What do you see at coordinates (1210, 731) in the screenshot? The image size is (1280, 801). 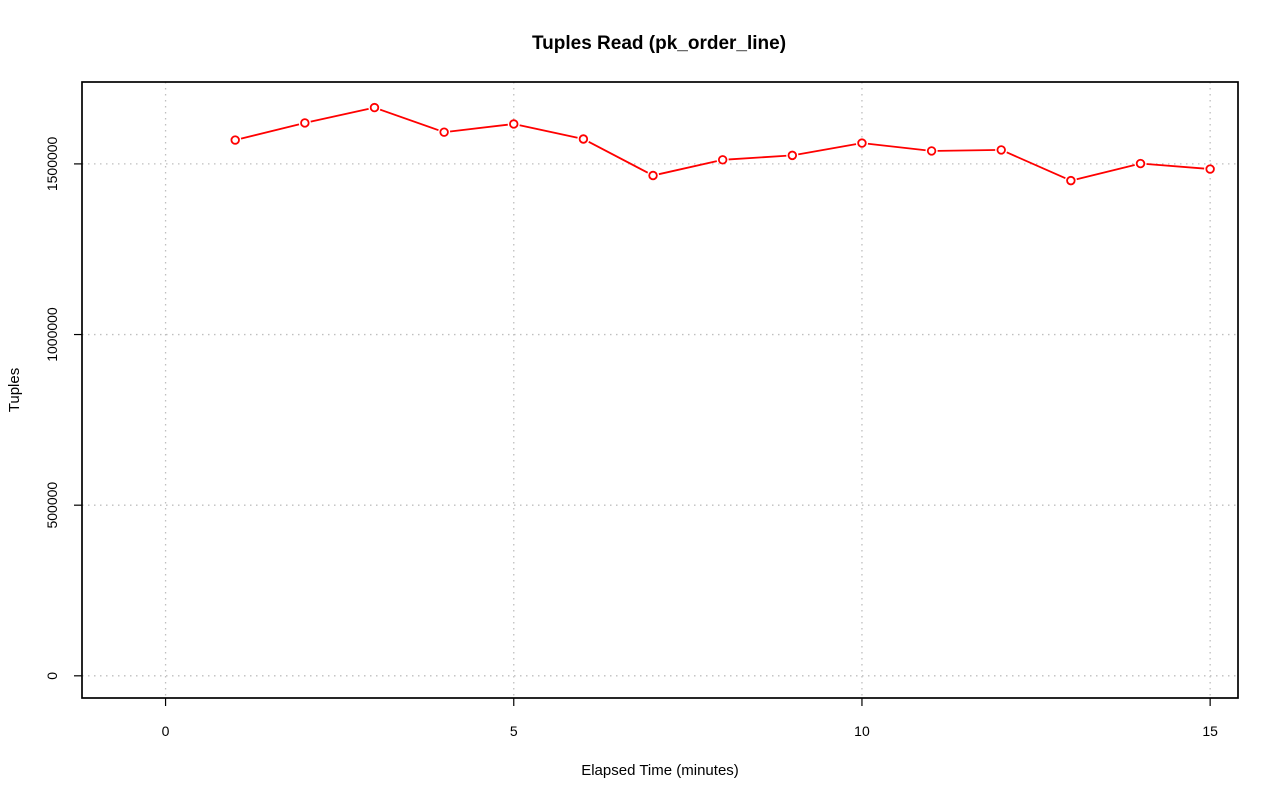 I see `x-tick-label: 15` at bounding box center [1210, 731].